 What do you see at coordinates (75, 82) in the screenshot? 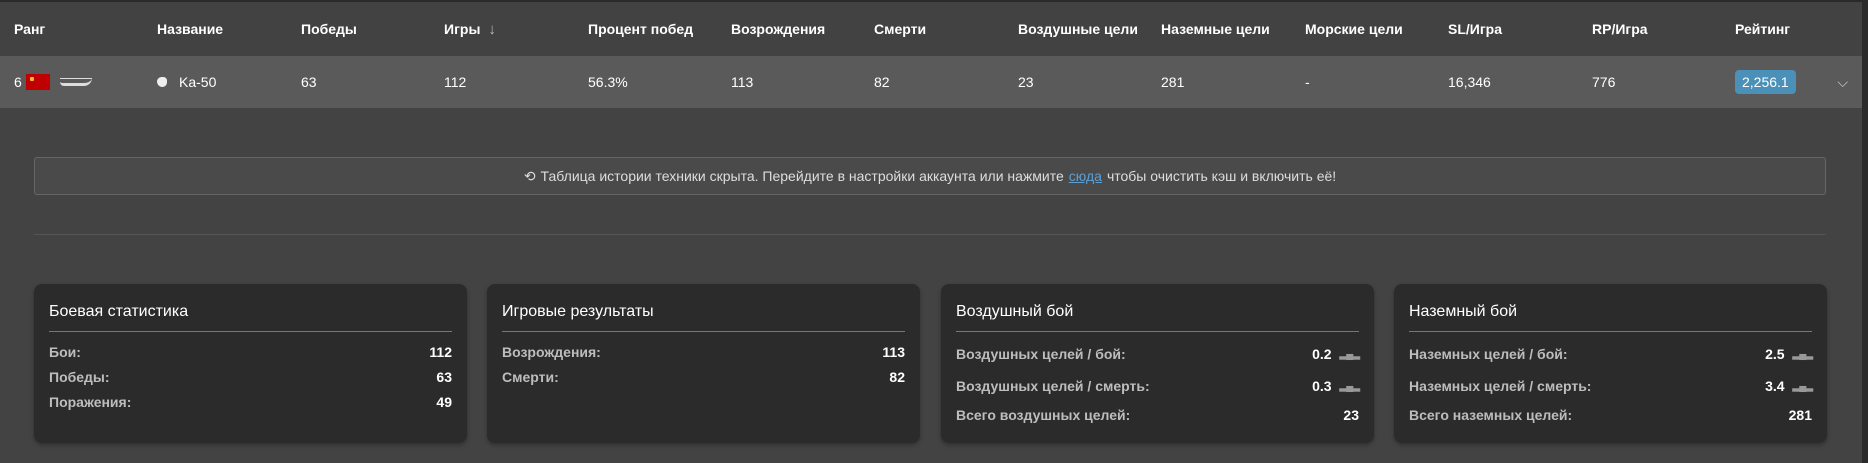
I see `helicopter-silhouette-icon` at bounding box center [75, 82].